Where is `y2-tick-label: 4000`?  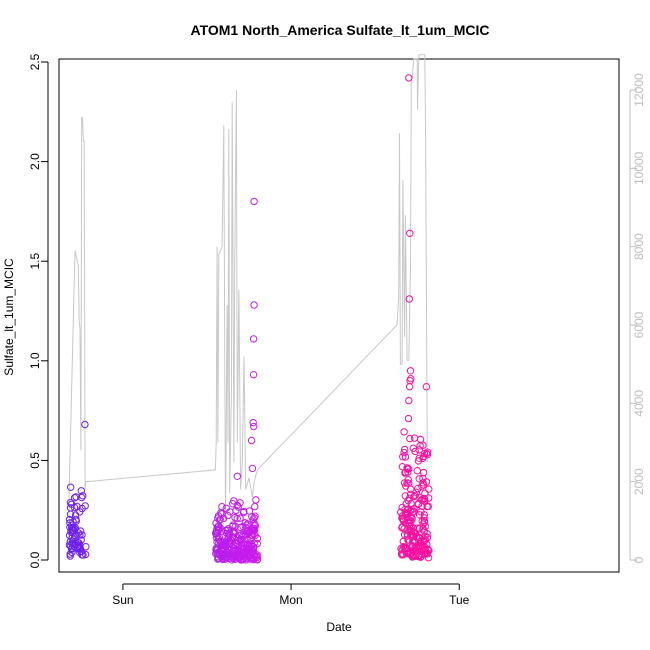 y2-tick-label: 4000 is located at coordinates (639, 403).